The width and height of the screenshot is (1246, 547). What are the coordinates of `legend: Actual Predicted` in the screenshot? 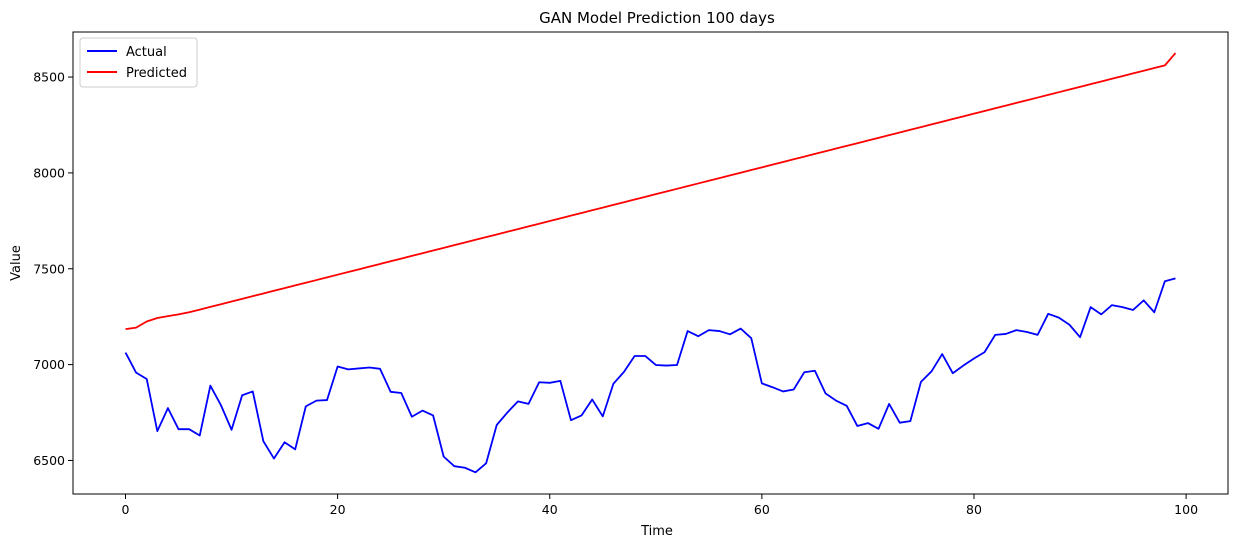 It's located at (138, 62).